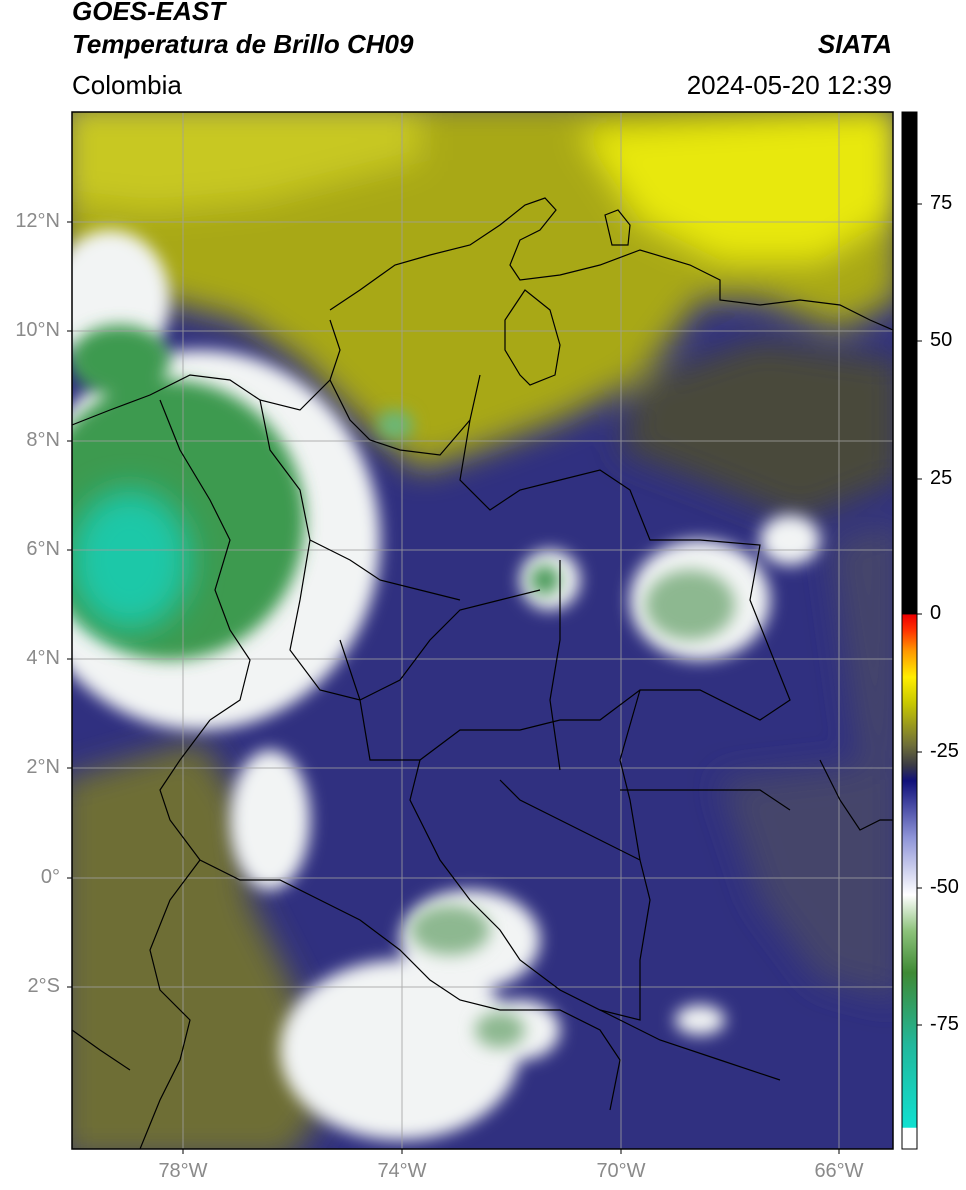 This screenshot has height=1190, width=966. What do you see at coordinates (43, 440) in the screenshot?
I see `lat-tick-label: 8°N` at bounding box center [43, 440].